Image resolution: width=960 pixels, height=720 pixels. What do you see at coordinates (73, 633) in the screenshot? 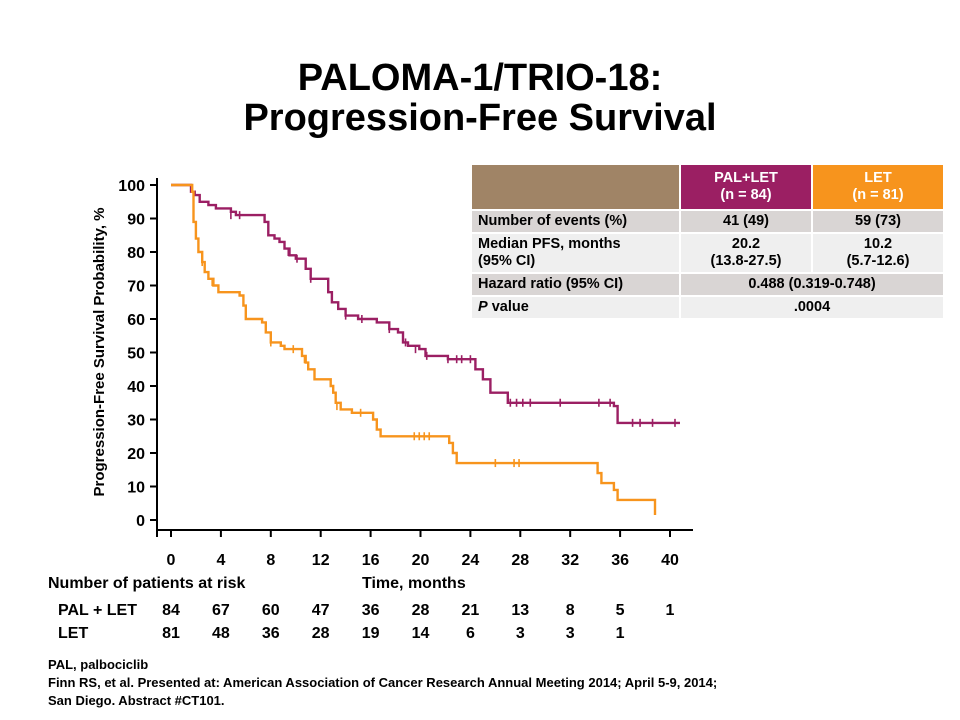
I see `risk-arm-label: LET` at bounding box center [73, 633].